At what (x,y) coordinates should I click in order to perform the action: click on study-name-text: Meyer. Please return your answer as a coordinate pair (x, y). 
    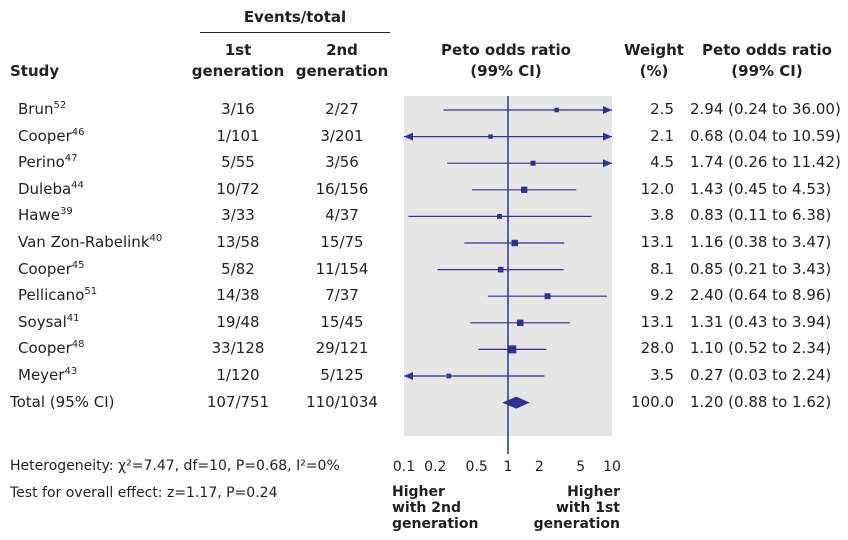
    Looking at the image, I should click on (41, 375).